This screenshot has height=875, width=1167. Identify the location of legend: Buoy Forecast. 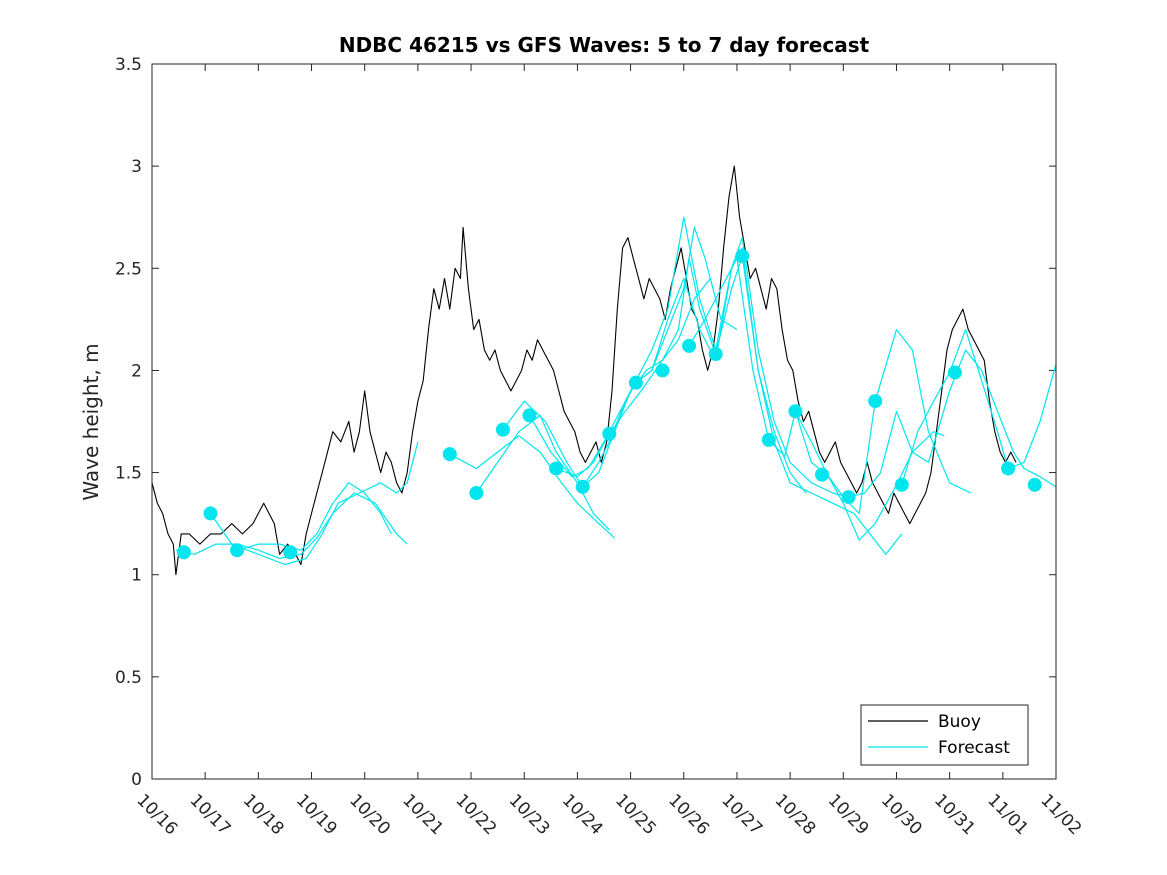
(944, 735).